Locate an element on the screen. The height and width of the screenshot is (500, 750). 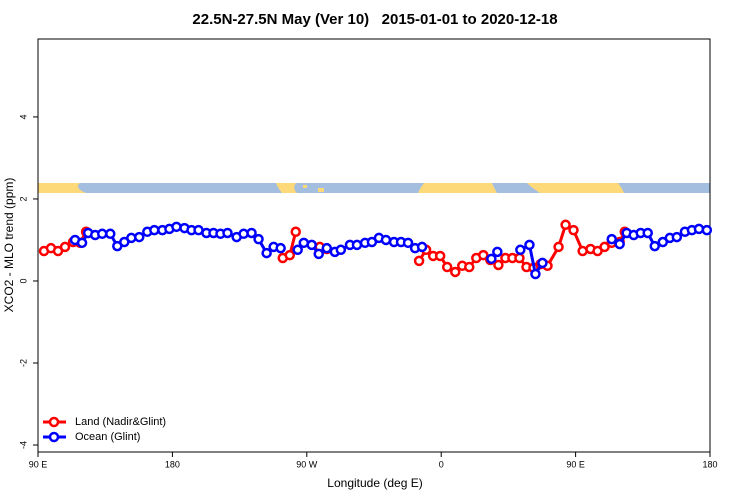
land-ocean-strip is located at coordinates (374, 188).